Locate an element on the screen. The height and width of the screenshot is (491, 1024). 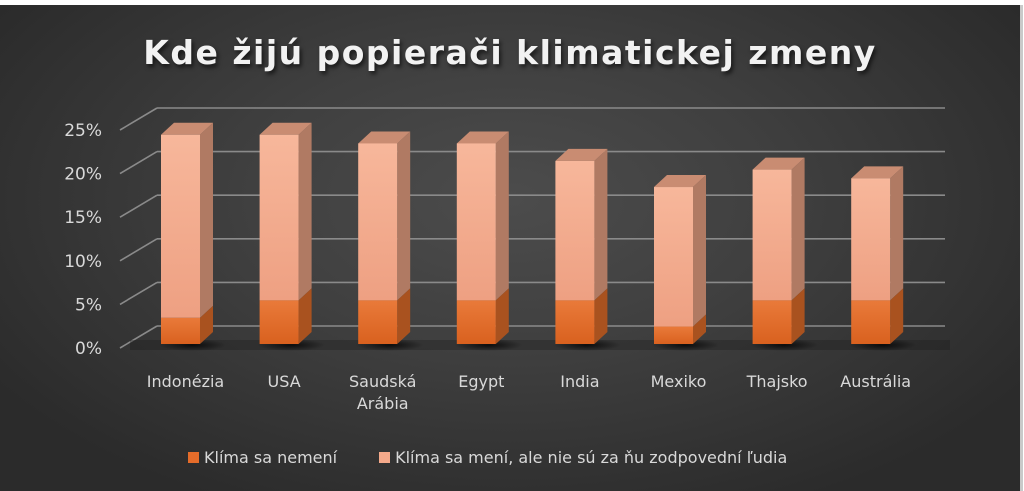
x-category-label: Austrália is located at coordinates (875, 381).